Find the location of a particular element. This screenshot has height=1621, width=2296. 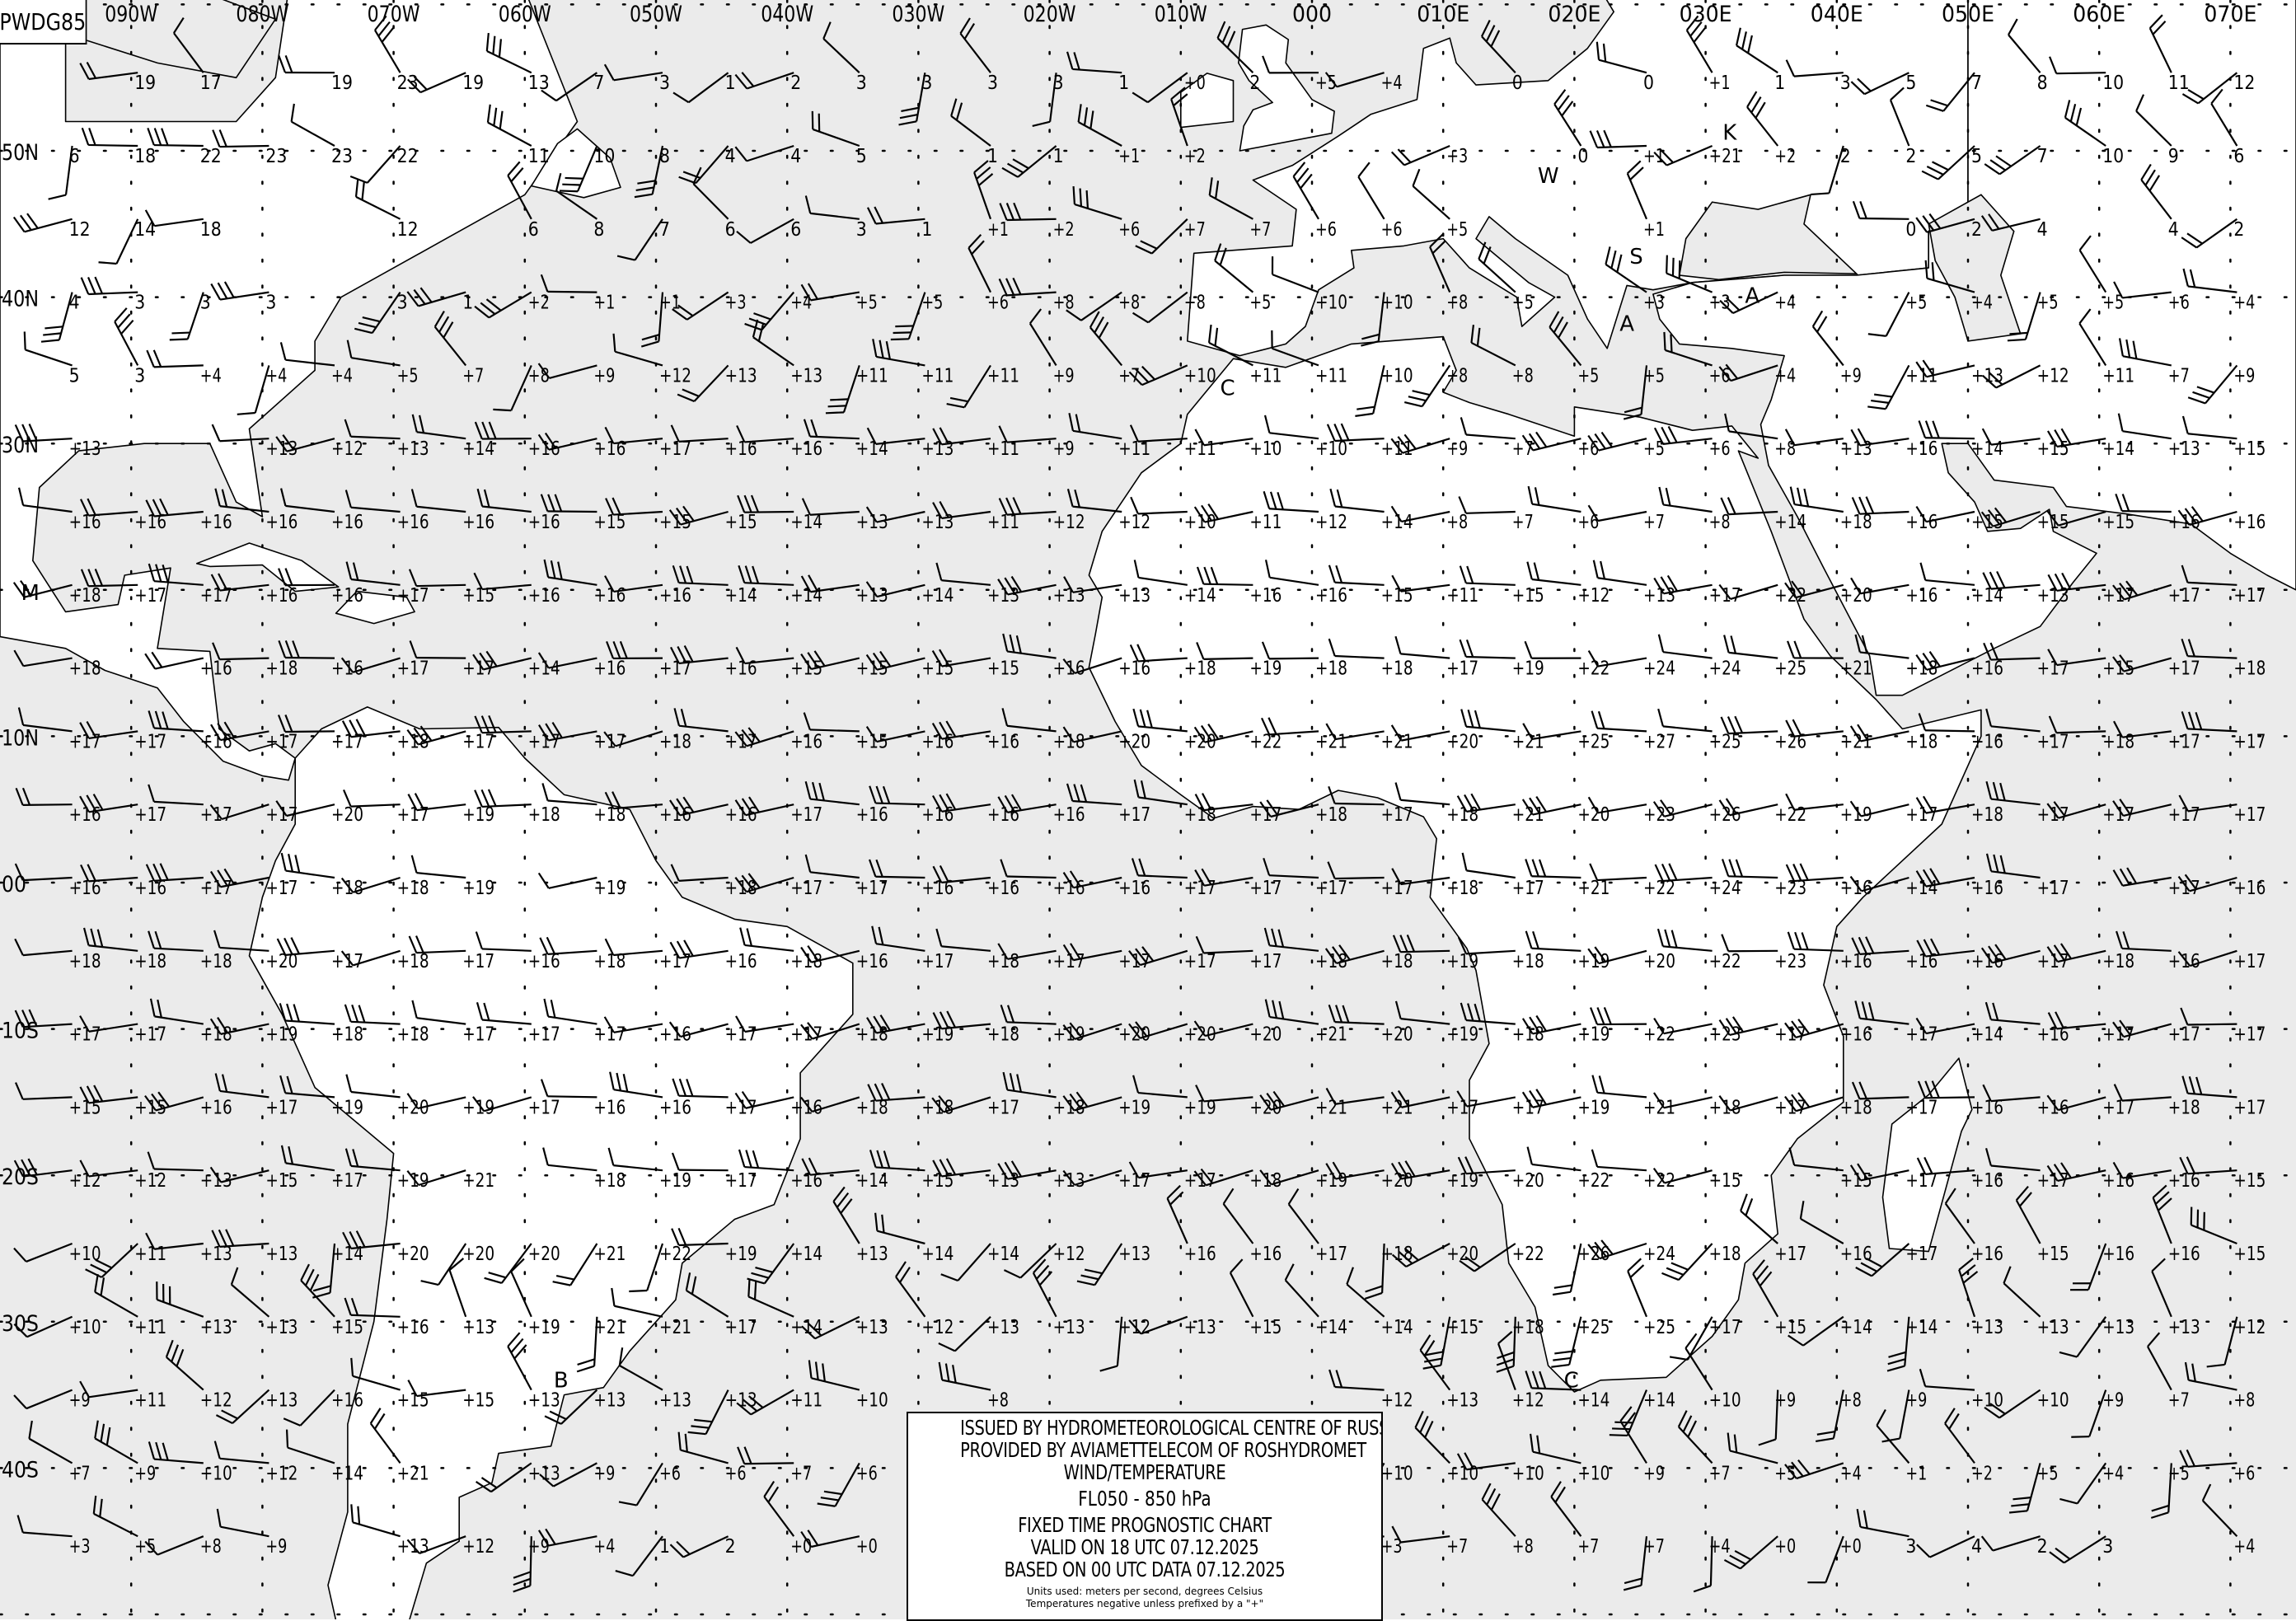

temperature-label: 2 is located at coordinates (2042, 1547).